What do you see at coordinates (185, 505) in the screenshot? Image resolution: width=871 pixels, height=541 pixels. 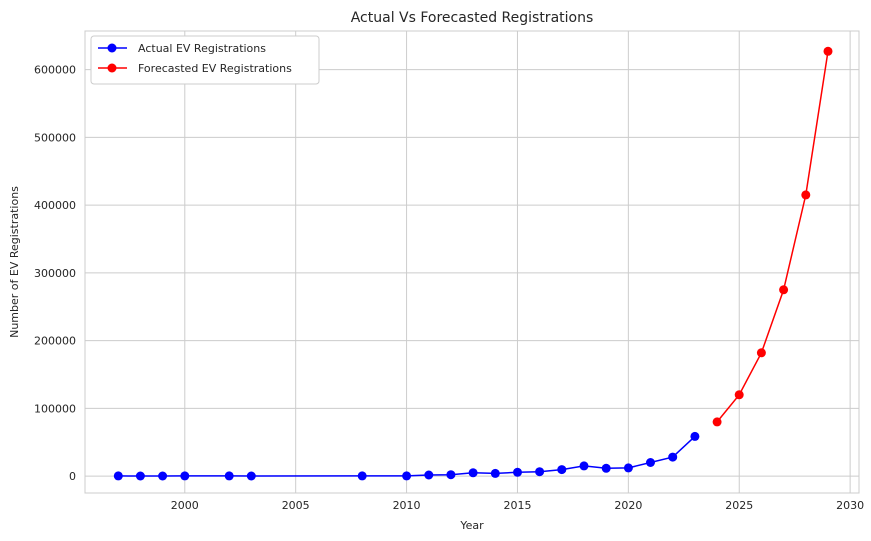 I see `x-tick-label: 2000` at bounding box center [185, 505].